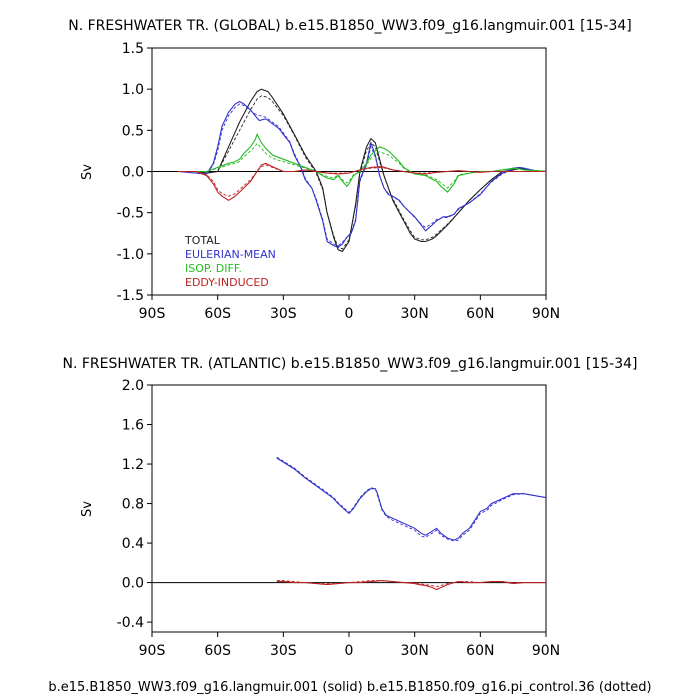 The width and height of the screenshot is (700, 700). Describe the element at coordinates (133, 386) in the screenshot. I see `y-tick-label: 2.0` at that location.